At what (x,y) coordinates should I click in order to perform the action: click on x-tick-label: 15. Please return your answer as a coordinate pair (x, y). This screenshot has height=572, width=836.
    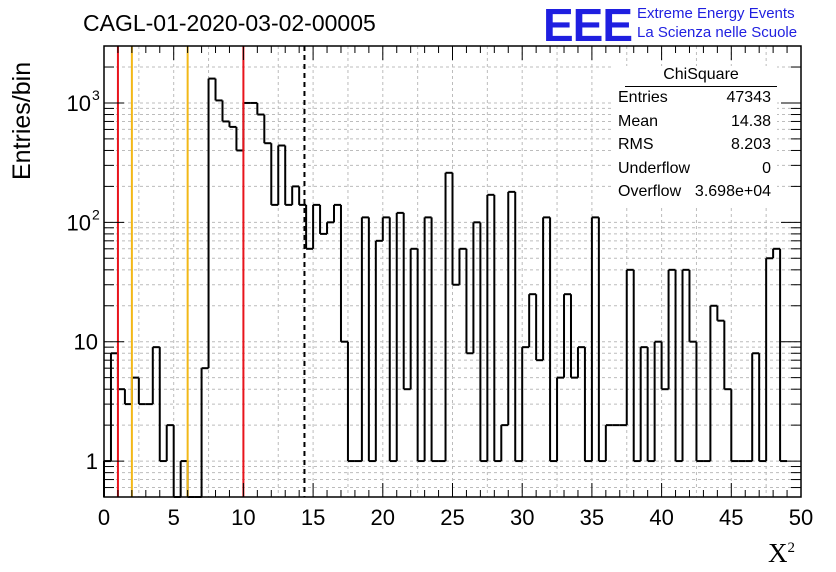
    Looking at the image, I should click on (313, 517).